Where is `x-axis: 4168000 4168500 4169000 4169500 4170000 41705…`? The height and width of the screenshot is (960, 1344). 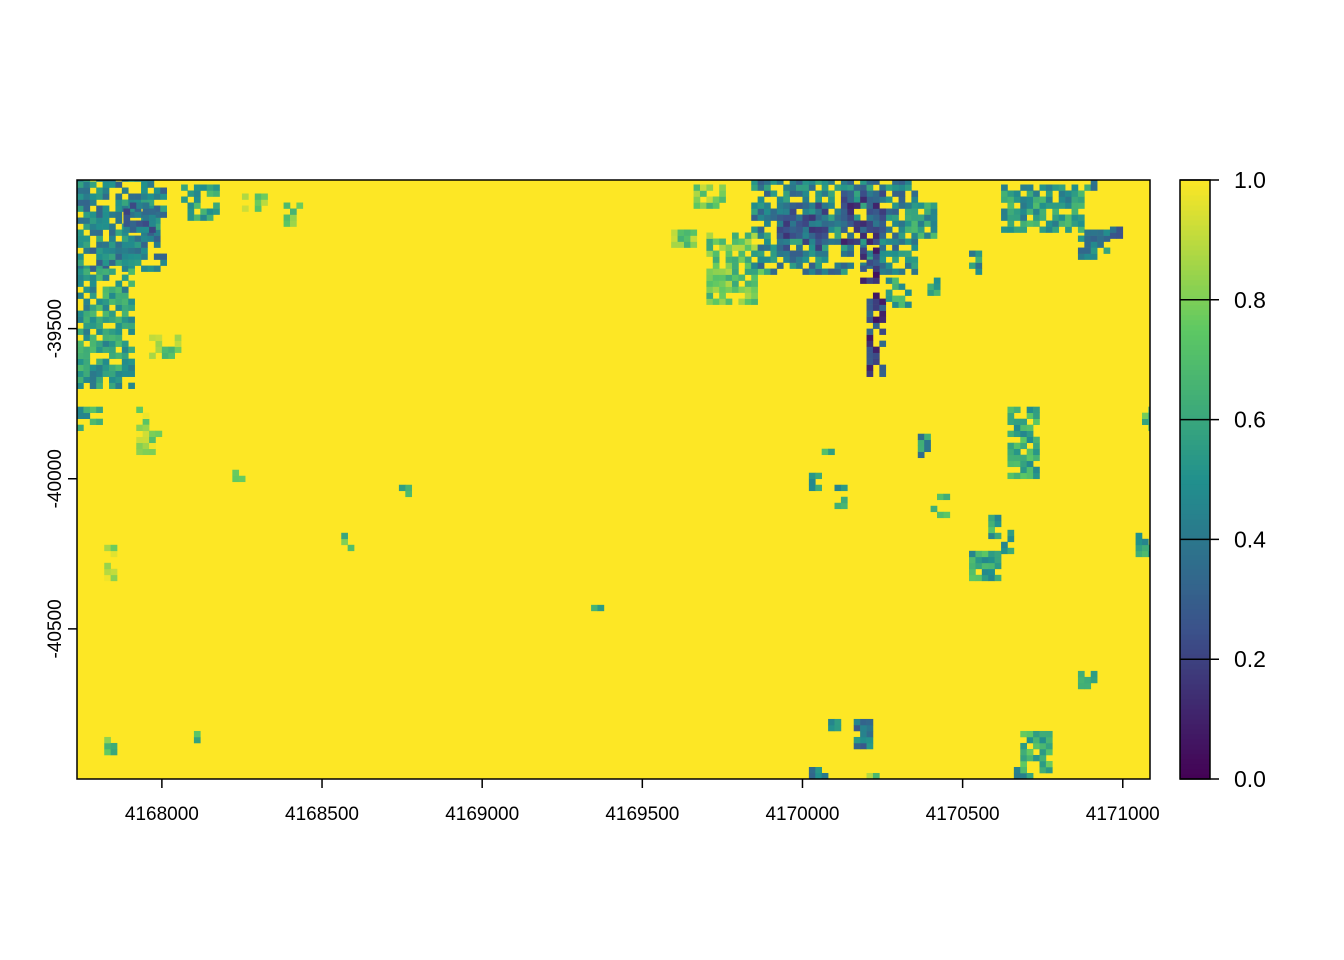
x-axis: 4168000 4168500 4169000 4169500 4170000 41705… is located at coordinates (642, 802).